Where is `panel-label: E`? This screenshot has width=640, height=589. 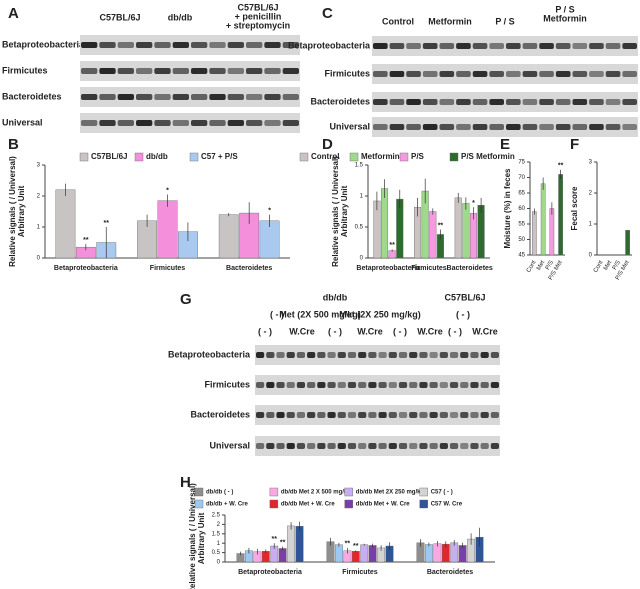
panel-label: E is located at coordinates (505, 144).